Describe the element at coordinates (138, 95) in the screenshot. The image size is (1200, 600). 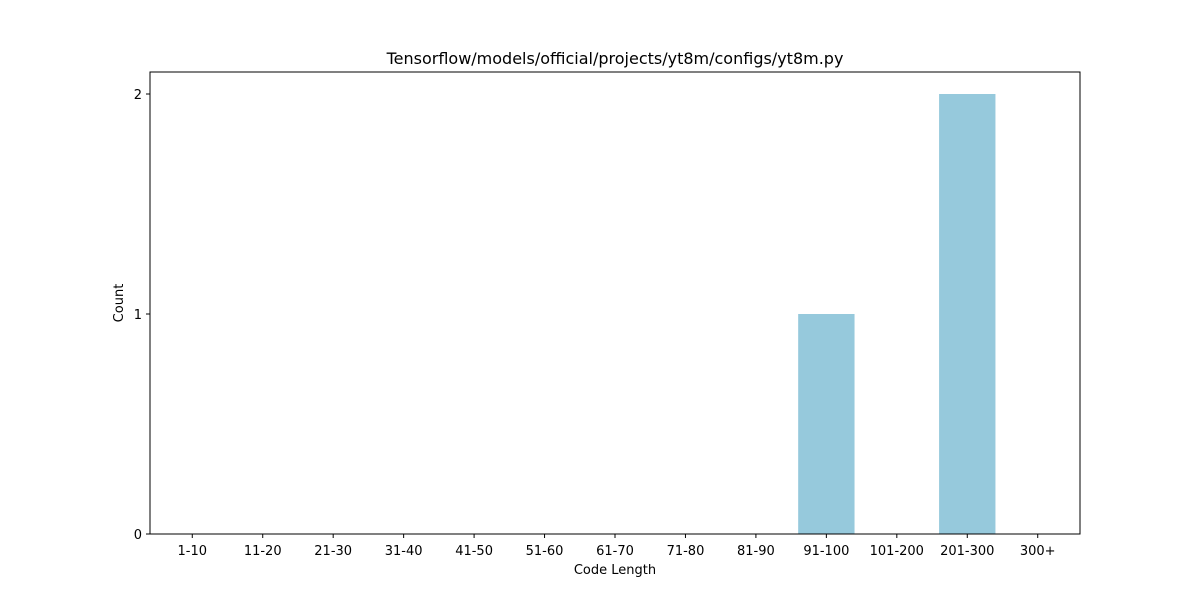
I see `y-tick-label: 2` at that location.